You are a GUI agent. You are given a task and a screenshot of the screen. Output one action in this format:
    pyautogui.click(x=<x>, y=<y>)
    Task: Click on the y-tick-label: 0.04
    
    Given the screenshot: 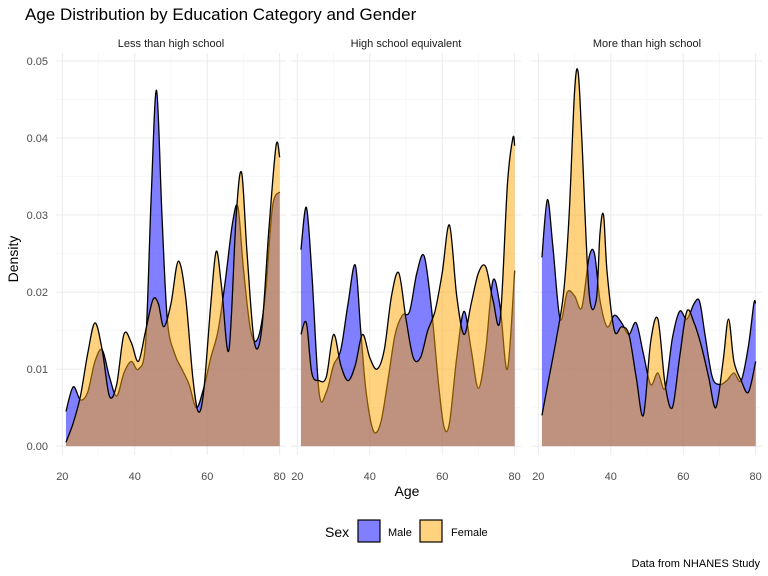 What is the action you would take?
    pyautogui.click(x=37, y=139)
    